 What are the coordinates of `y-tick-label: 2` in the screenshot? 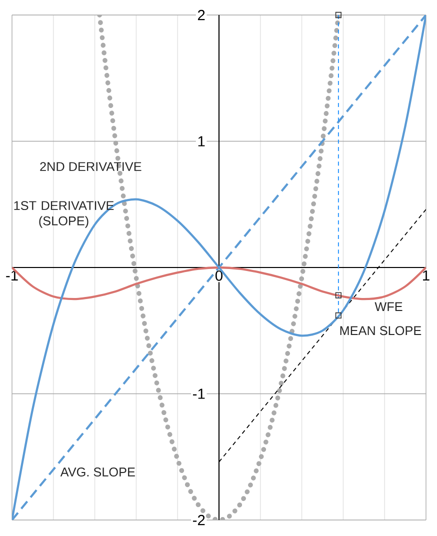 It's located at (201, 15).